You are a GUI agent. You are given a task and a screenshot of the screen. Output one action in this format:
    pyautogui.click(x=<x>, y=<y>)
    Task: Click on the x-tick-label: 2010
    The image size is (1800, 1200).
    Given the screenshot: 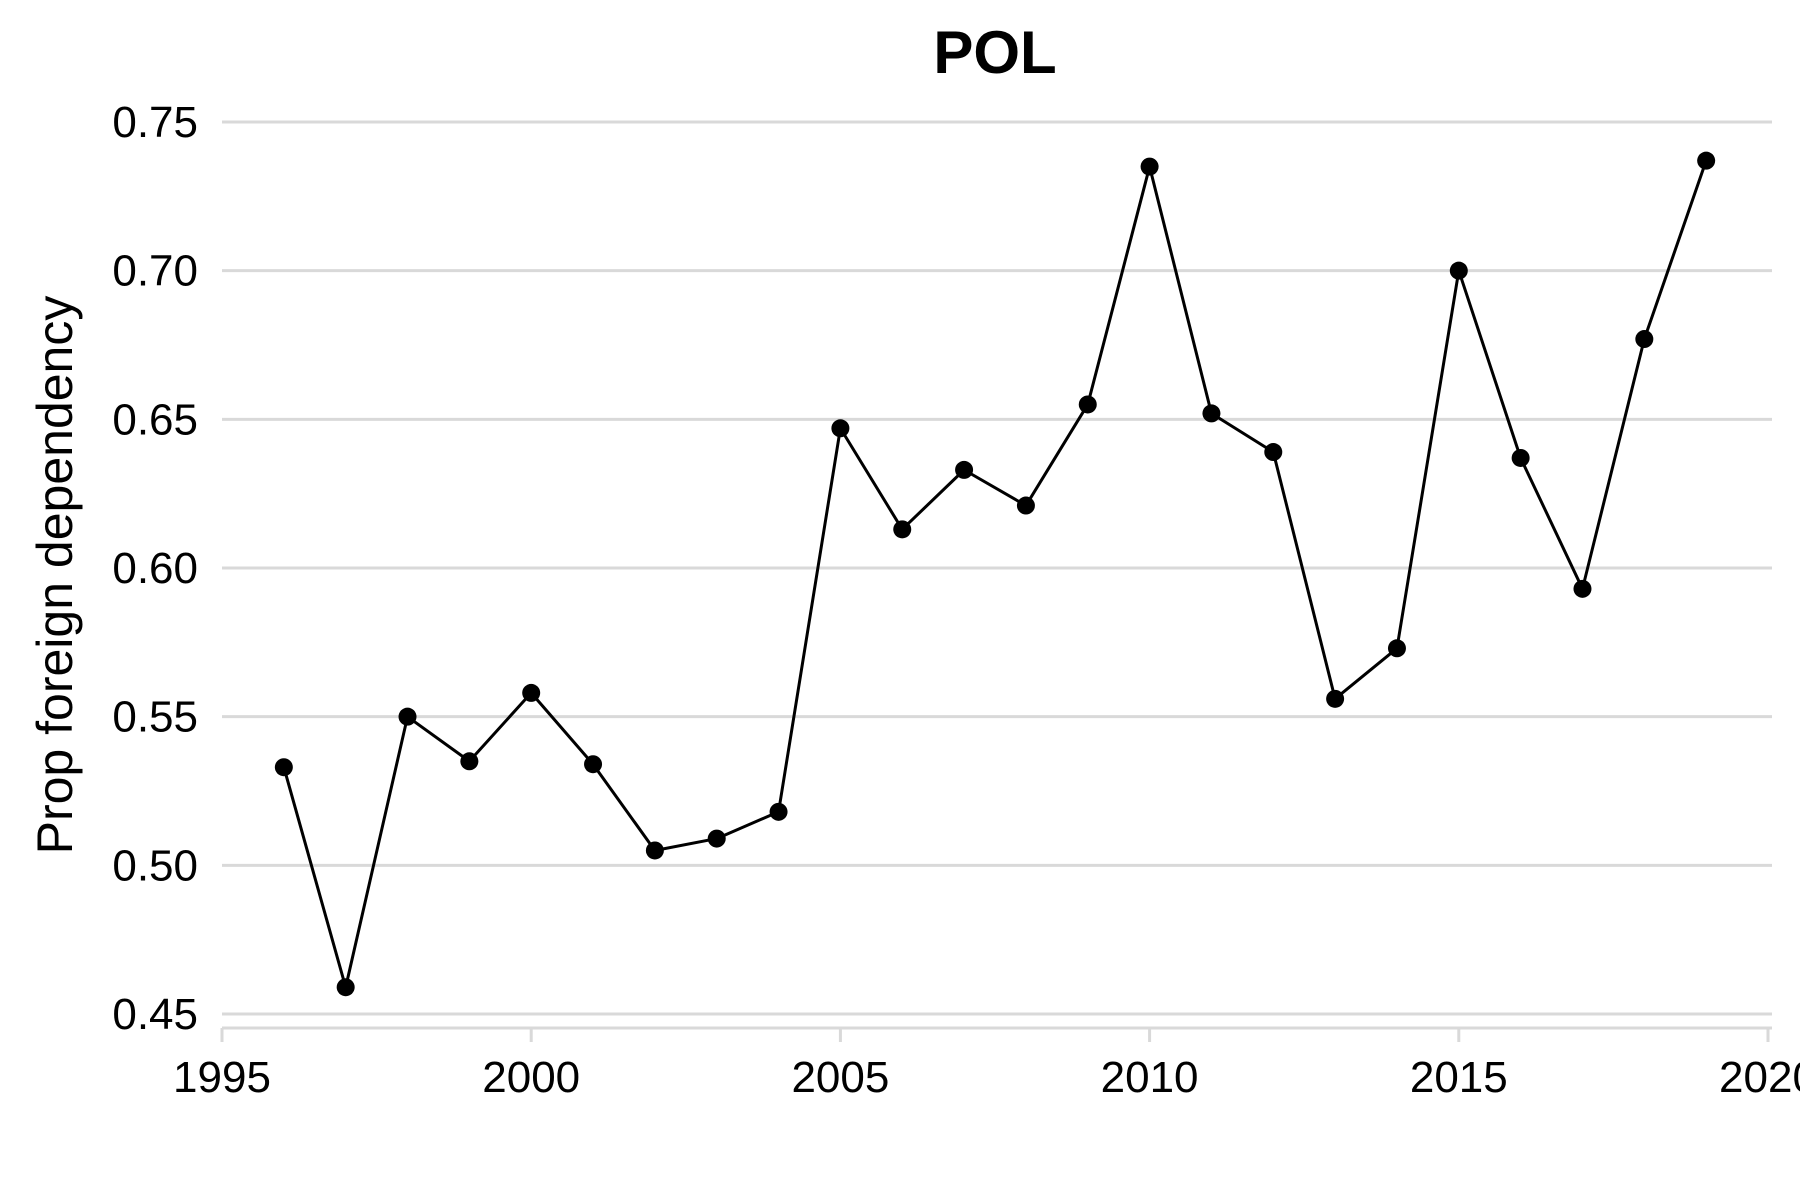 What is the action you would take?
    pyautogui.click(x=1150, y=1077)
    